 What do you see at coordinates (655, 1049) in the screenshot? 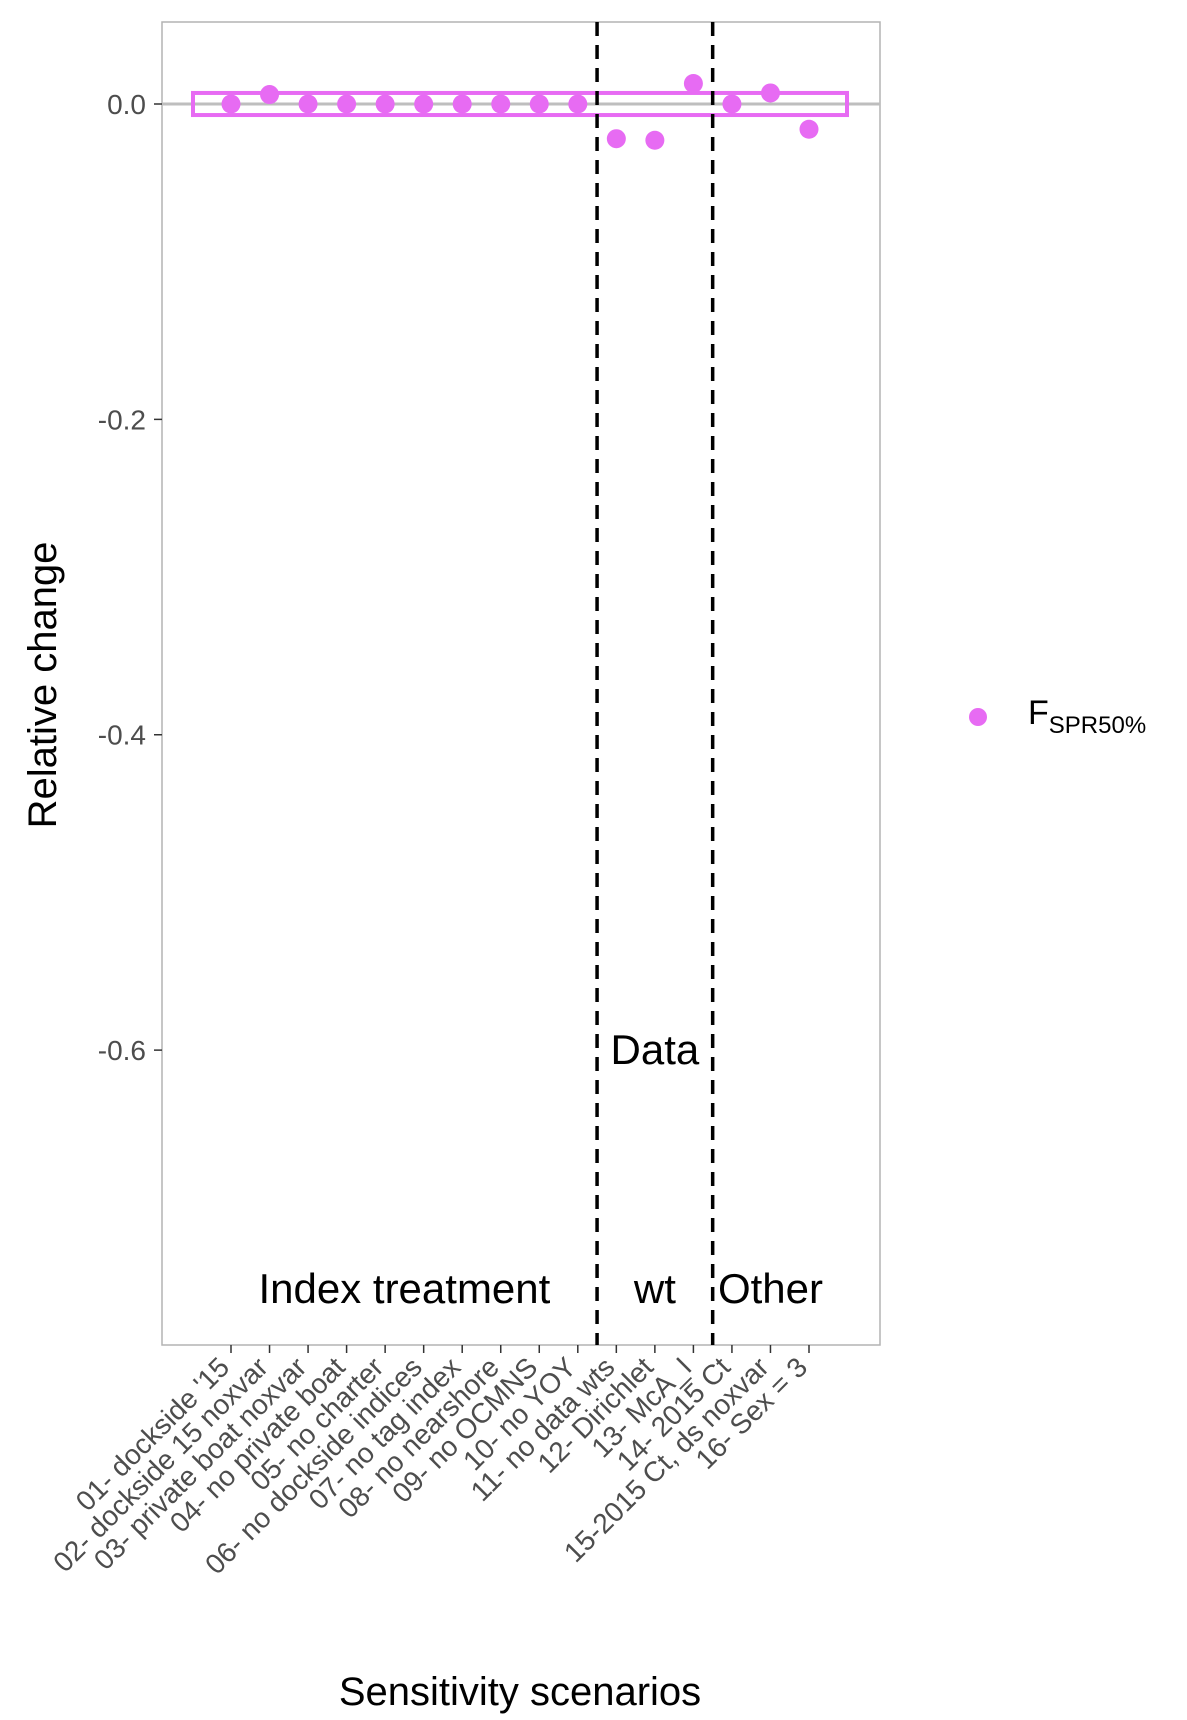
I see `region-label-2-upper: Data` at bounding box center [655, 1049].